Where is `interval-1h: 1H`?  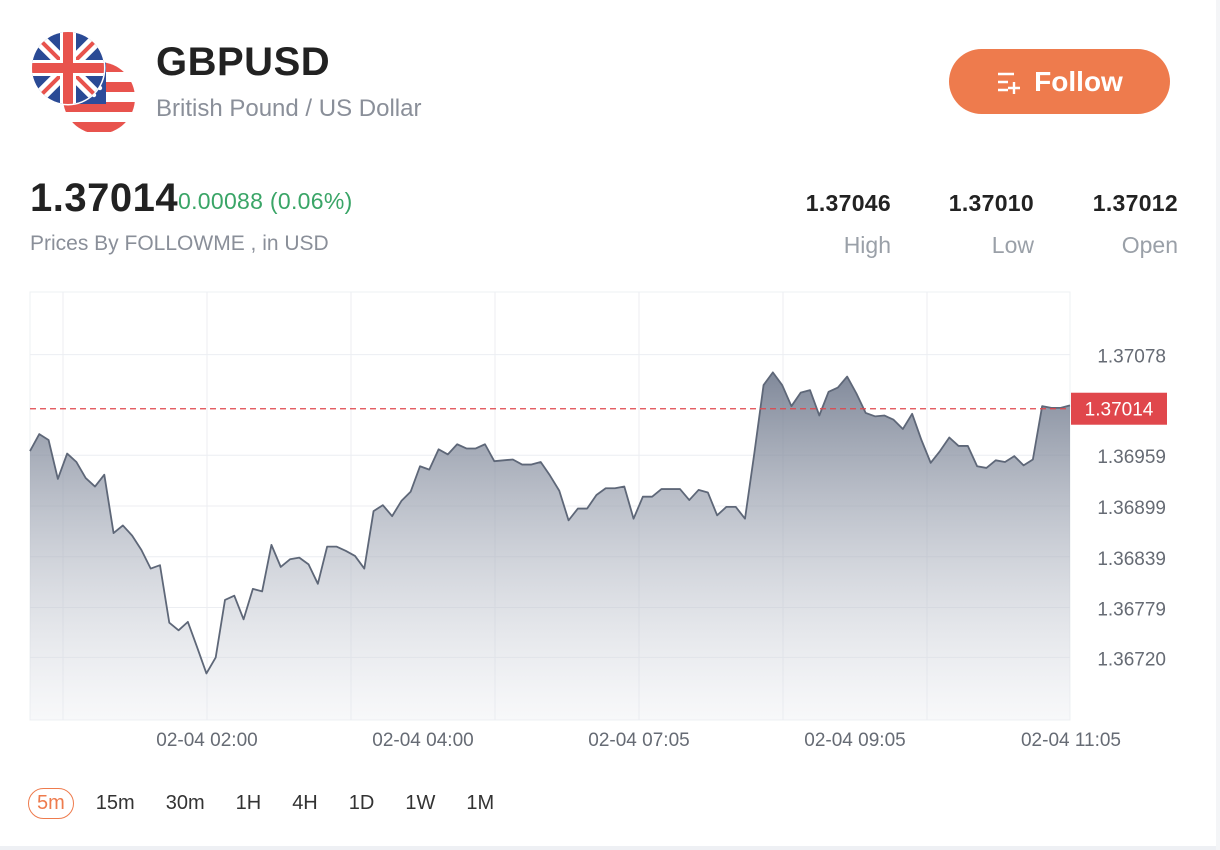
interval-1h: 1H is located at coordinates (248, 803).